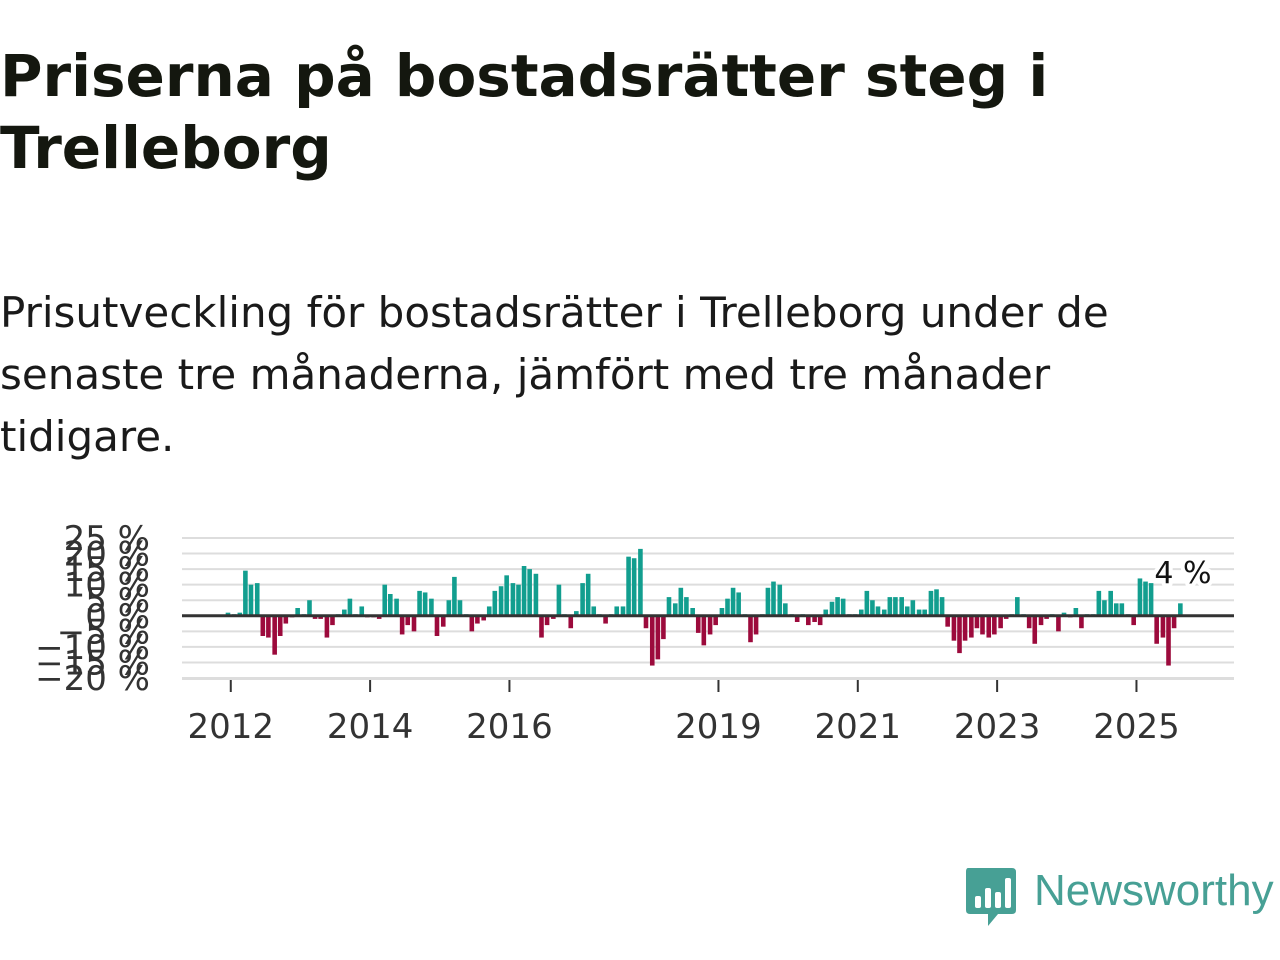  I want to click on newsworthy-logo-text: Newsworthy, so click(1154, 890).